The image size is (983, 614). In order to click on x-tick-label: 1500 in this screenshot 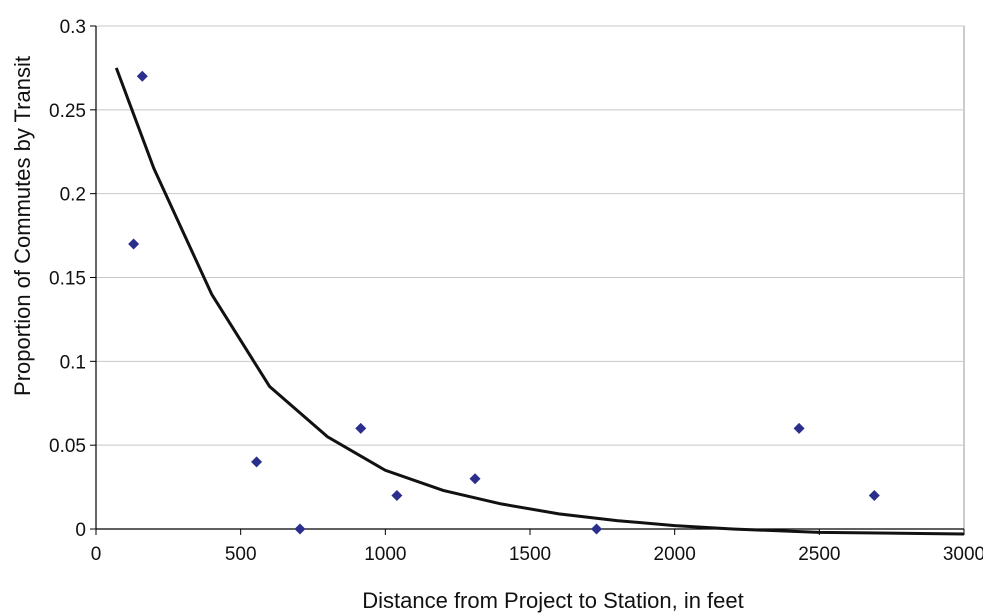, I will do `click(530, 554)`.